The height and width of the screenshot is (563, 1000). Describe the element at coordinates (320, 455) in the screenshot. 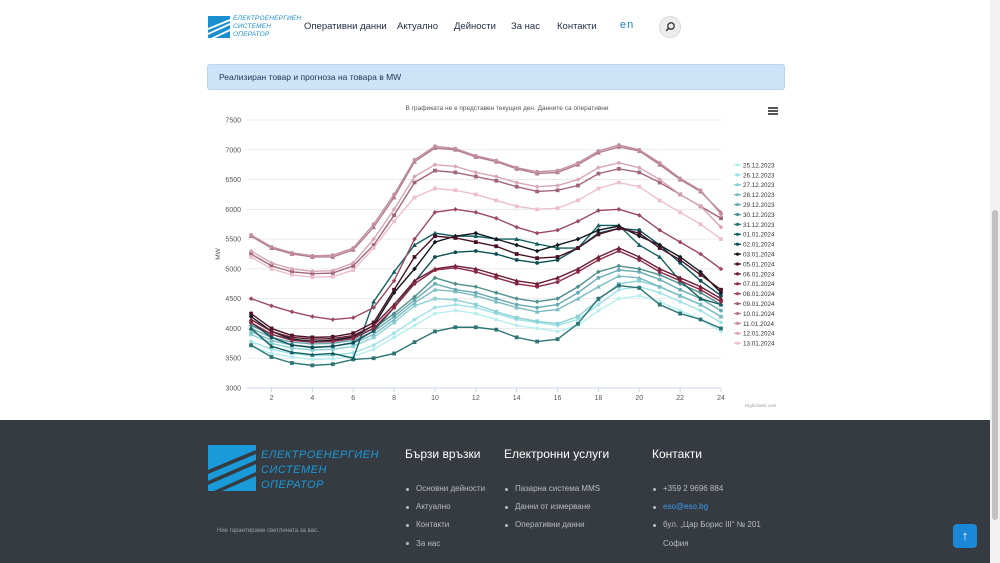

I see `footer-logo-line-1: ЕЛЕКТРОЕНЕРГИЕН` at that location.